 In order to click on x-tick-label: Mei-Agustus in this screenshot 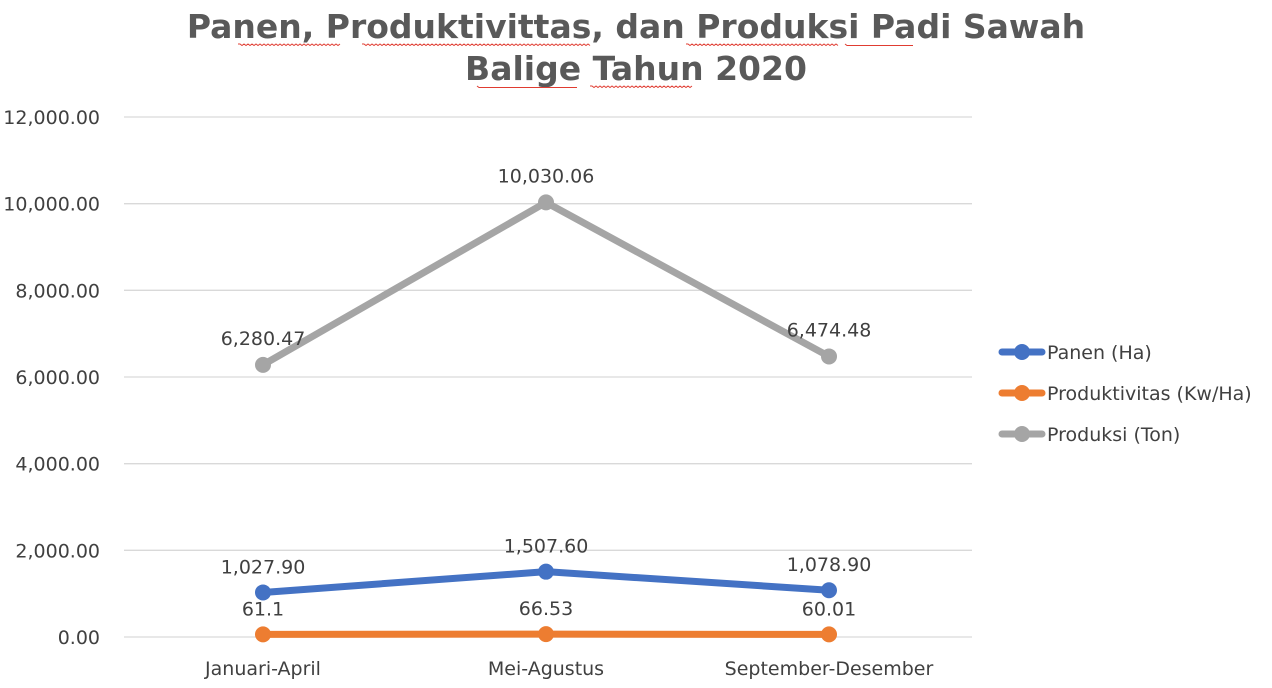, I will do `click(546, 669)`.